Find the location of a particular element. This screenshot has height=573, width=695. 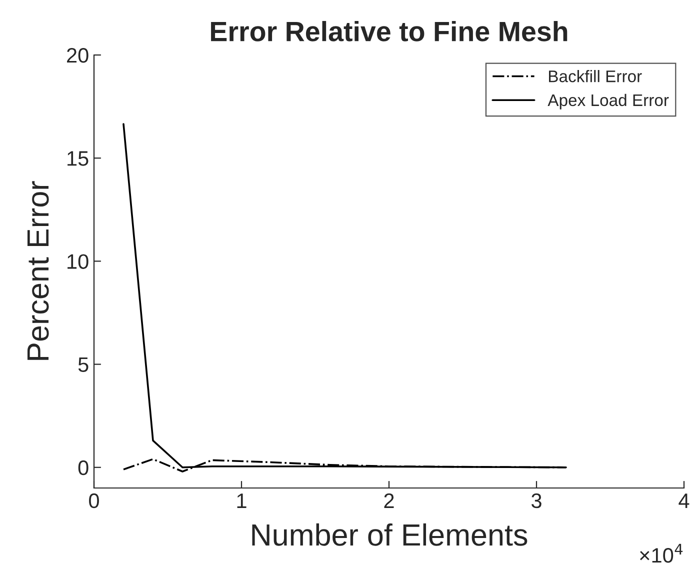

x-tick-label: 1 is located at coordinates (241, 501).